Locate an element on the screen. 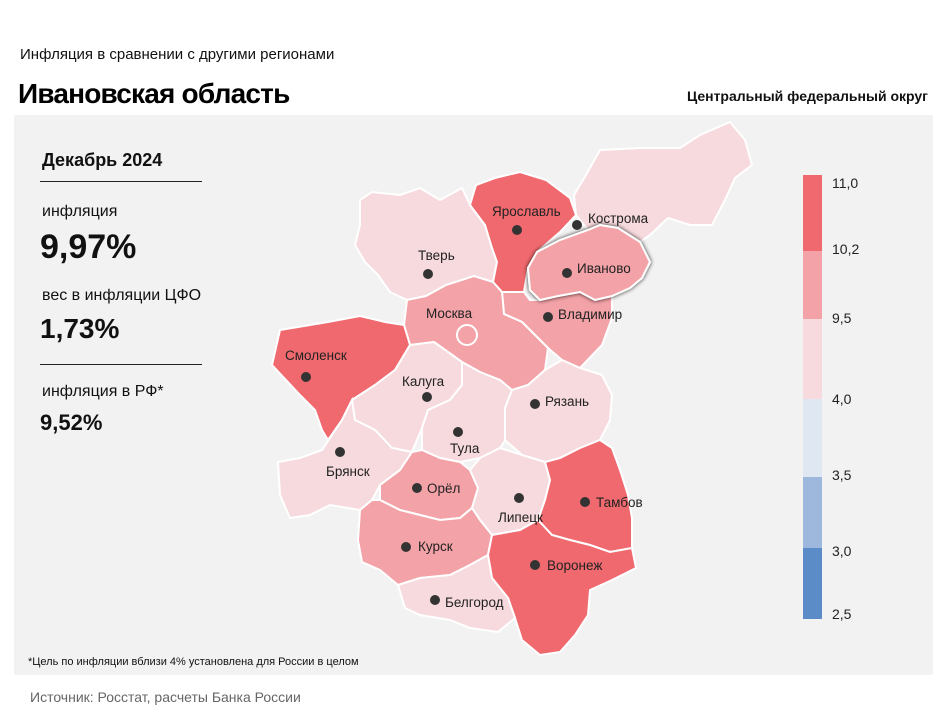 Image resolution: width=950 pixels, height=713 pixels. moscow-city-ring is located at coordinates (467, 335).